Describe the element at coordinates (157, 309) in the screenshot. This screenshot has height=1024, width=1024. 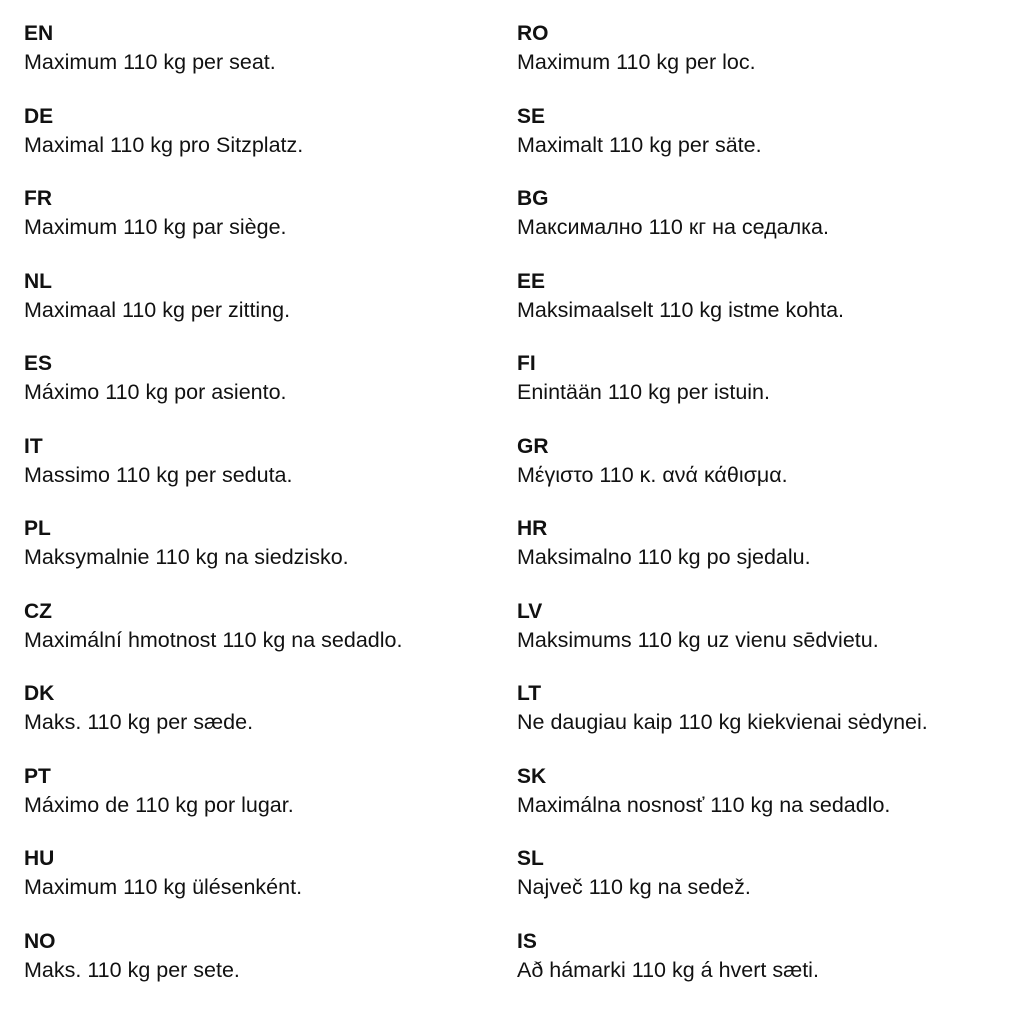
I see `weight-limit-text: Maximaal 110 kg per zitting.` at that location.